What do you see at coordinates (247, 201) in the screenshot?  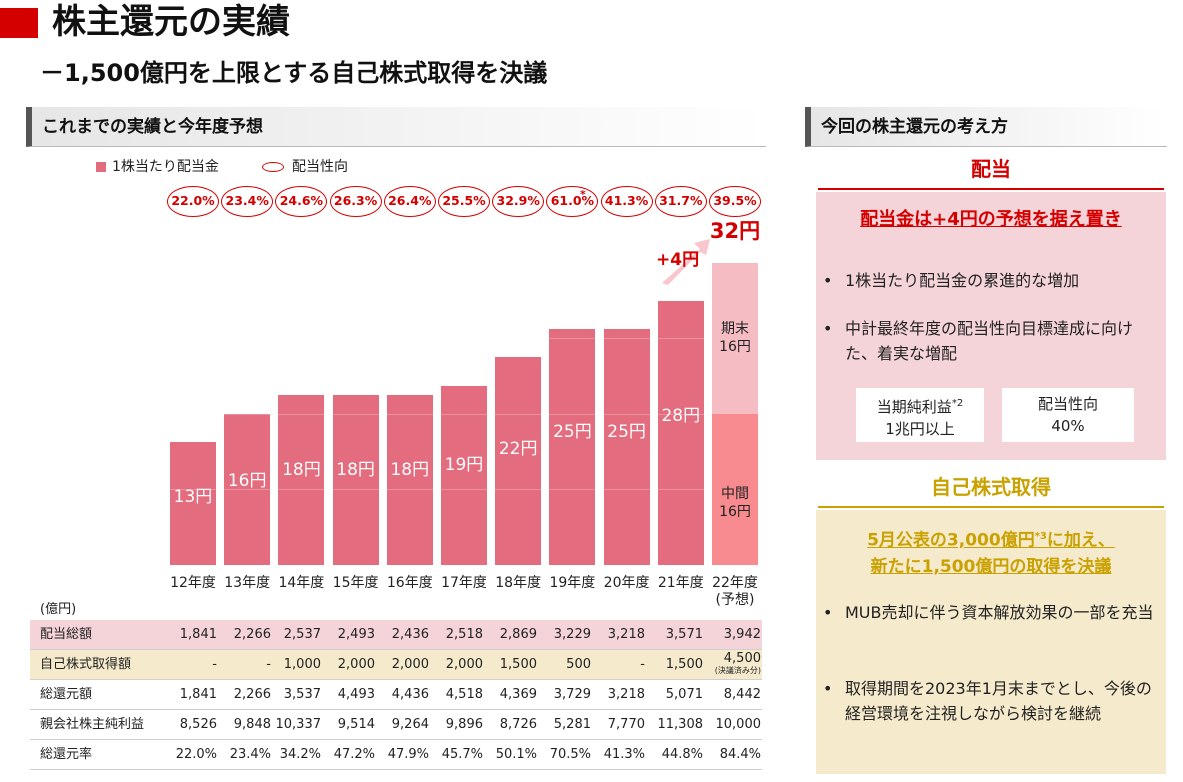 I see `payout-ratio-oval: 23.4%` at bounding box center [247, 201].